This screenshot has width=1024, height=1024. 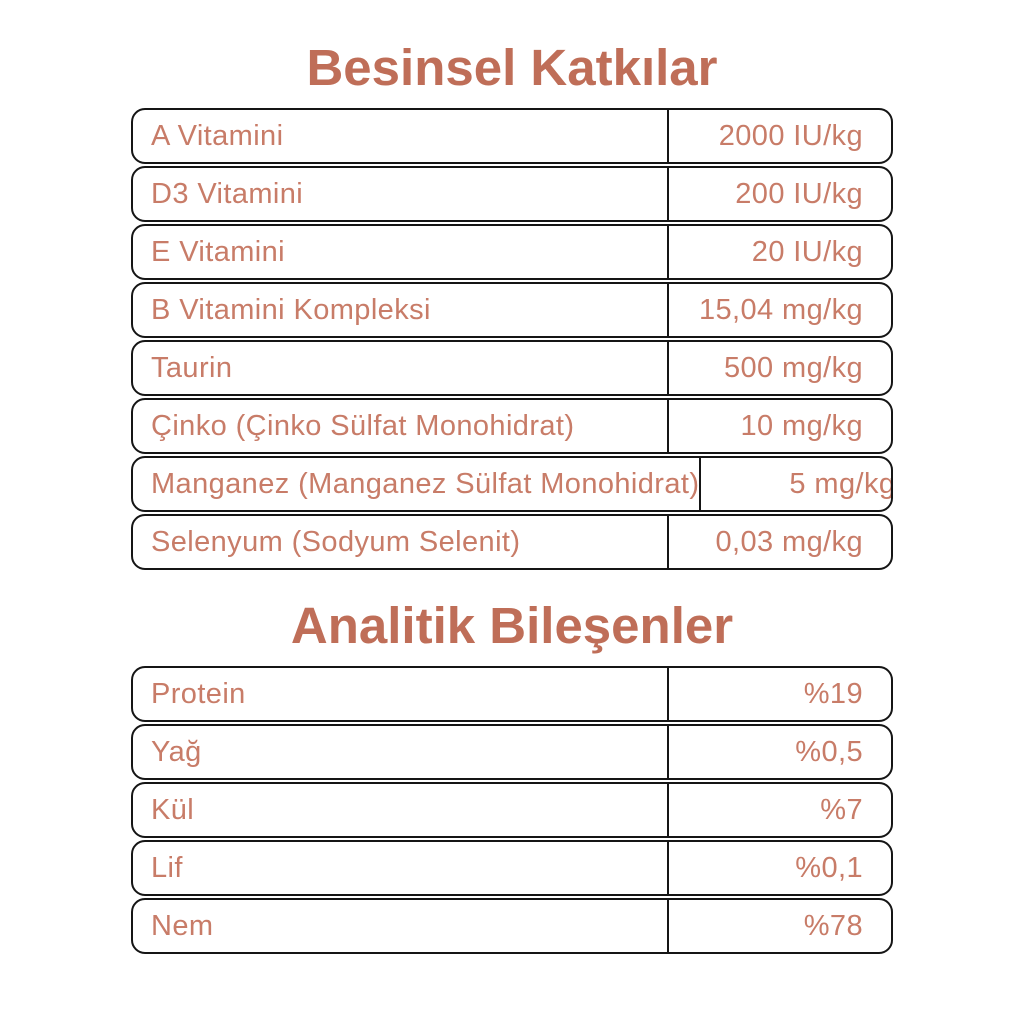 What do you see at coordinates (336, 541) in the screenshot?
I see `row-label: Selenyum (Sodyum Selenit)` at bounding box center [336, 541].